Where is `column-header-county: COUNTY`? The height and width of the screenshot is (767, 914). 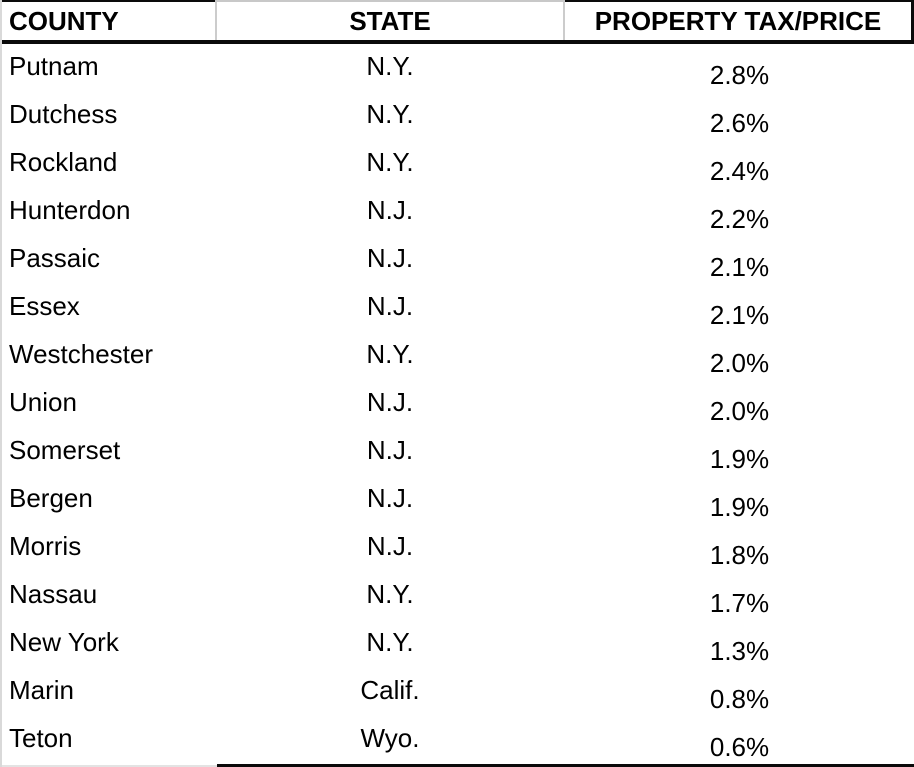 column-header-county: COUNTY is located at coordinates (108, 20).